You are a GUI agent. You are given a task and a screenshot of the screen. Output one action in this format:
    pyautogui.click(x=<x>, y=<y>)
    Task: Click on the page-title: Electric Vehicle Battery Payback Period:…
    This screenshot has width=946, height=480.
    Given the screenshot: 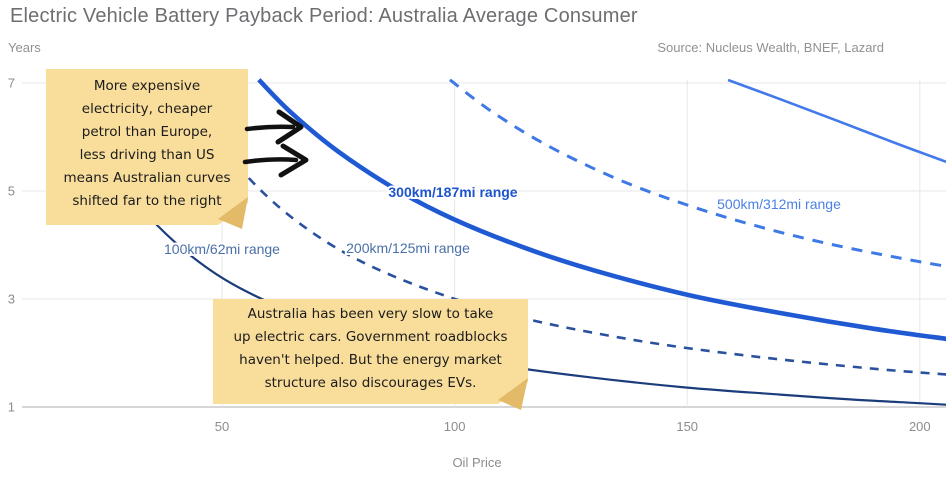 What is the action you would take?
    pyautogui.click(x=324, y=16)
    